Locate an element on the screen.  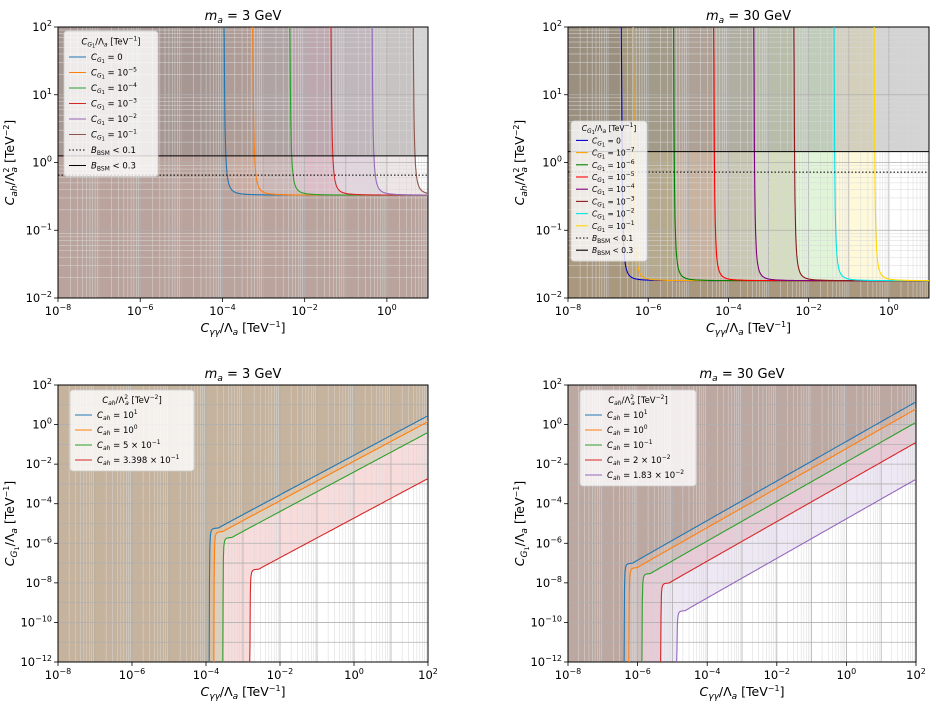
title-rest: = 30 GeV is located at coordinates (757, 16).